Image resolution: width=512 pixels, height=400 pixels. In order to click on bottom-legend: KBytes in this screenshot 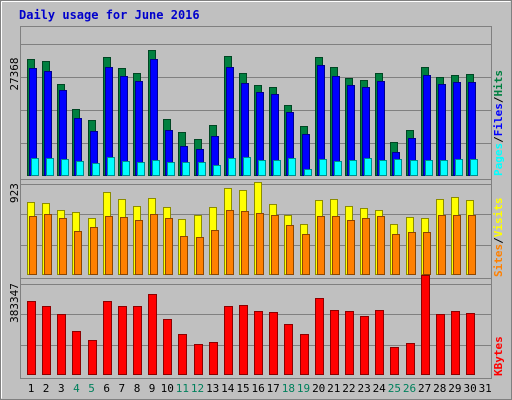, I will do `click(498, 356)`.